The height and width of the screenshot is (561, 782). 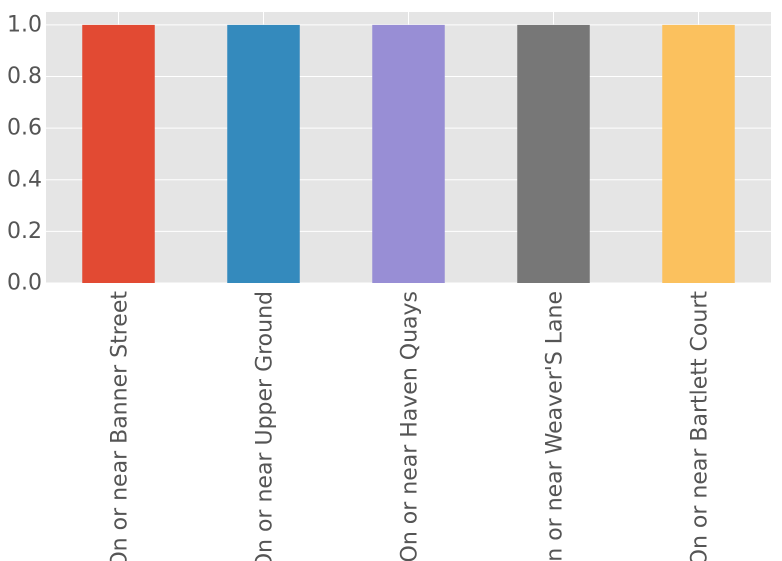 What do you see at coordinates (24, 153) in the screenshot?
I see `y-axis-ticks: 0.0 0.2 0.4 0.6 0.8 1.0` at bounding box center [24, 153].